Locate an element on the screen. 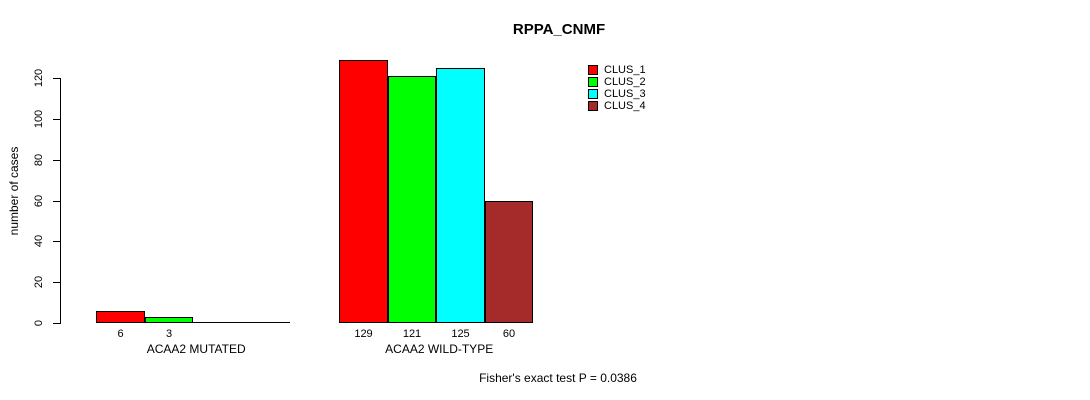  y-tick-label: 40 is located at coordinates (39, 241).